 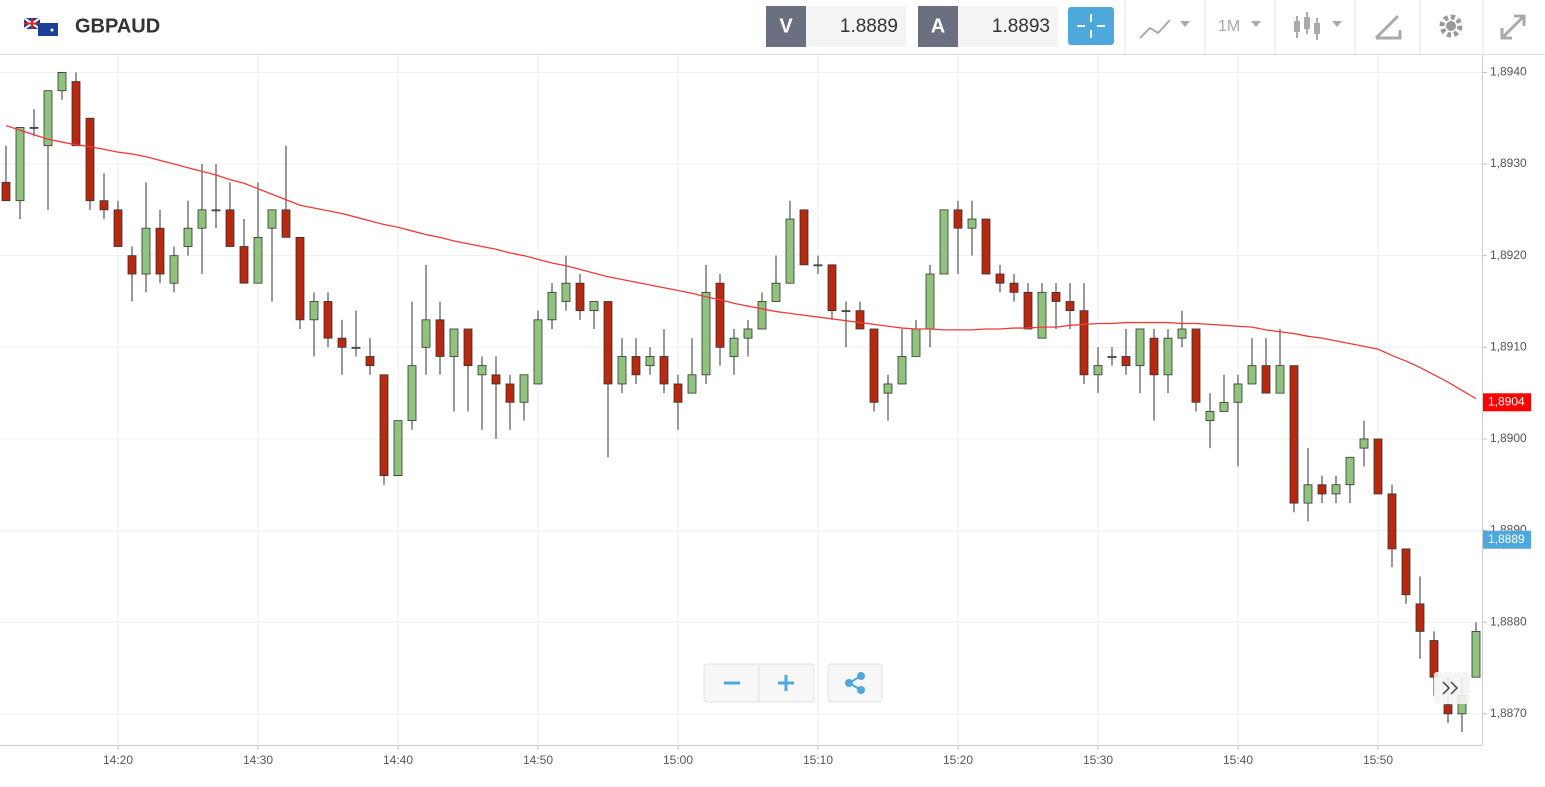 I want to click on x-tick-label: 15:20, so click(x=958, y=760).